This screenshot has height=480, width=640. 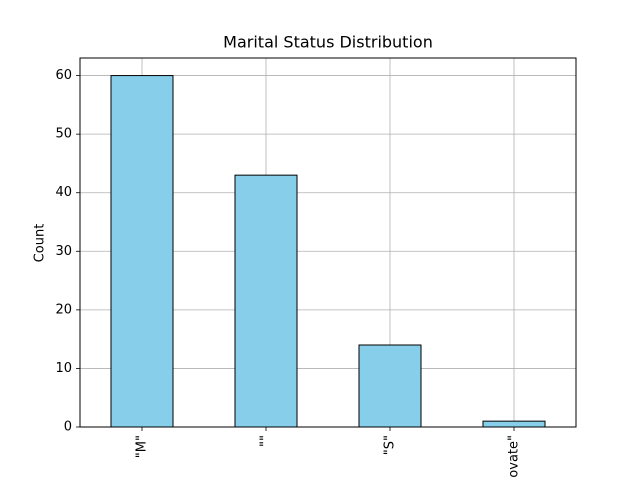 What do you see at coordinates (68, 427) in the screenshot?
I see `y-tick-label: 0` at bounding box center [68, 427].